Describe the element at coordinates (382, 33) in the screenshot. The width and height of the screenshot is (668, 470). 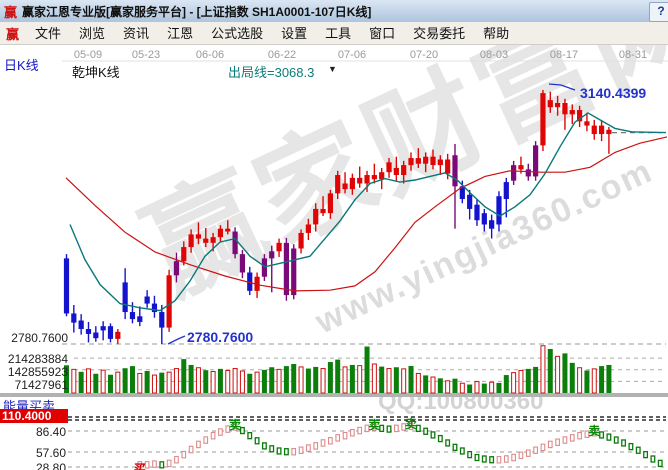
I see `menu-item-8: 窗口` at that location.